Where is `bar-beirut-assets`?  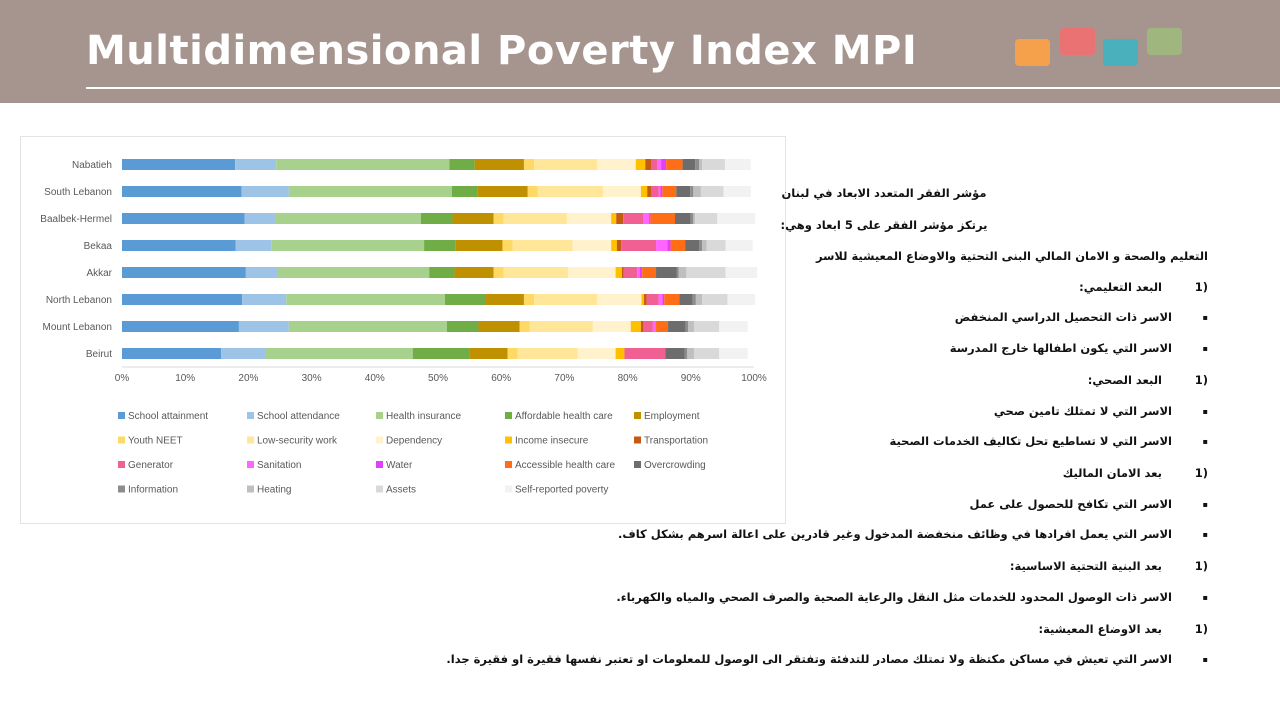
bar-beirut-assets is located at coordinates (706, 353).